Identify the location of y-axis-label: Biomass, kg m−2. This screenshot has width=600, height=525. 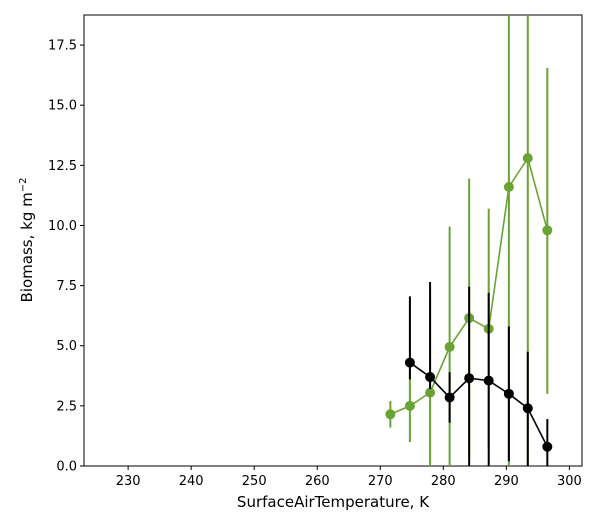
(27, 240).